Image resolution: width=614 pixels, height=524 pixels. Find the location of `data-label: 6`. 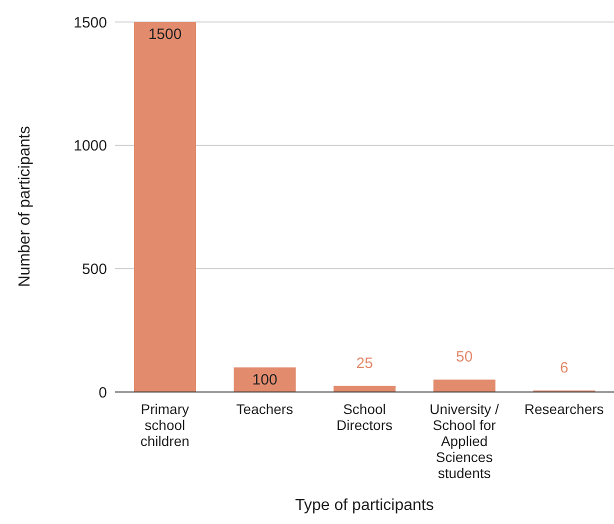

data-label: 6 is located at coordinates (564, 368).